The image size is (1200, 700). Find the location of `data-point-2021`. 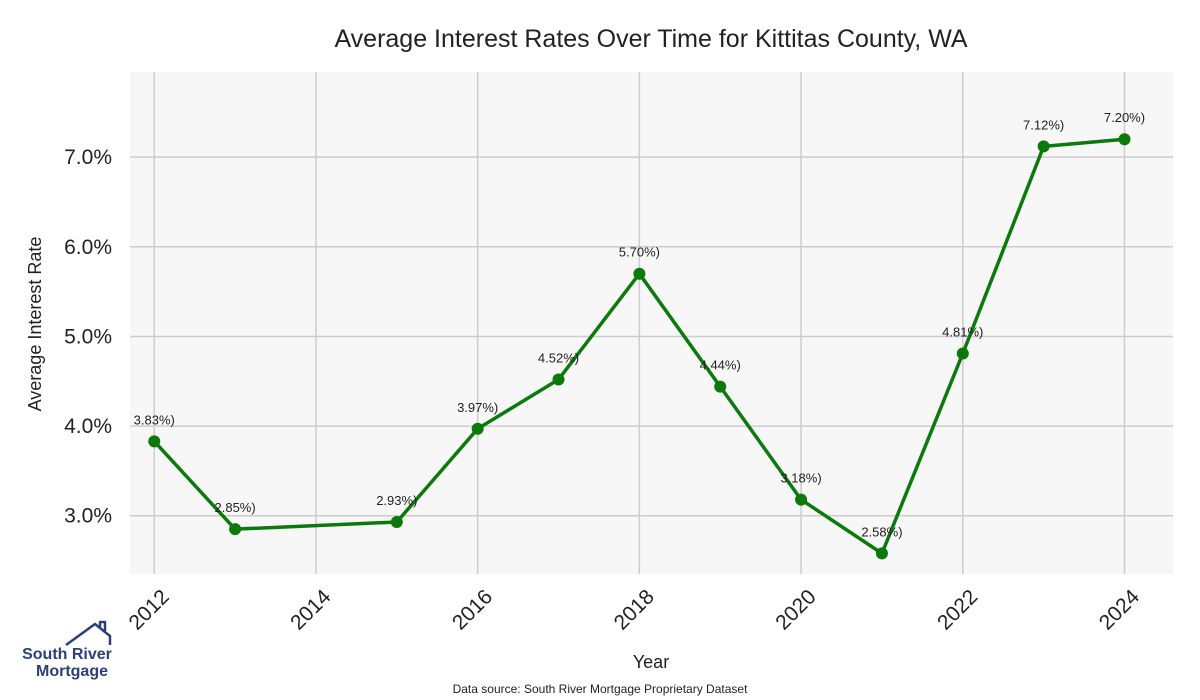

data-point-2021 is located at coordinates (881, 553).